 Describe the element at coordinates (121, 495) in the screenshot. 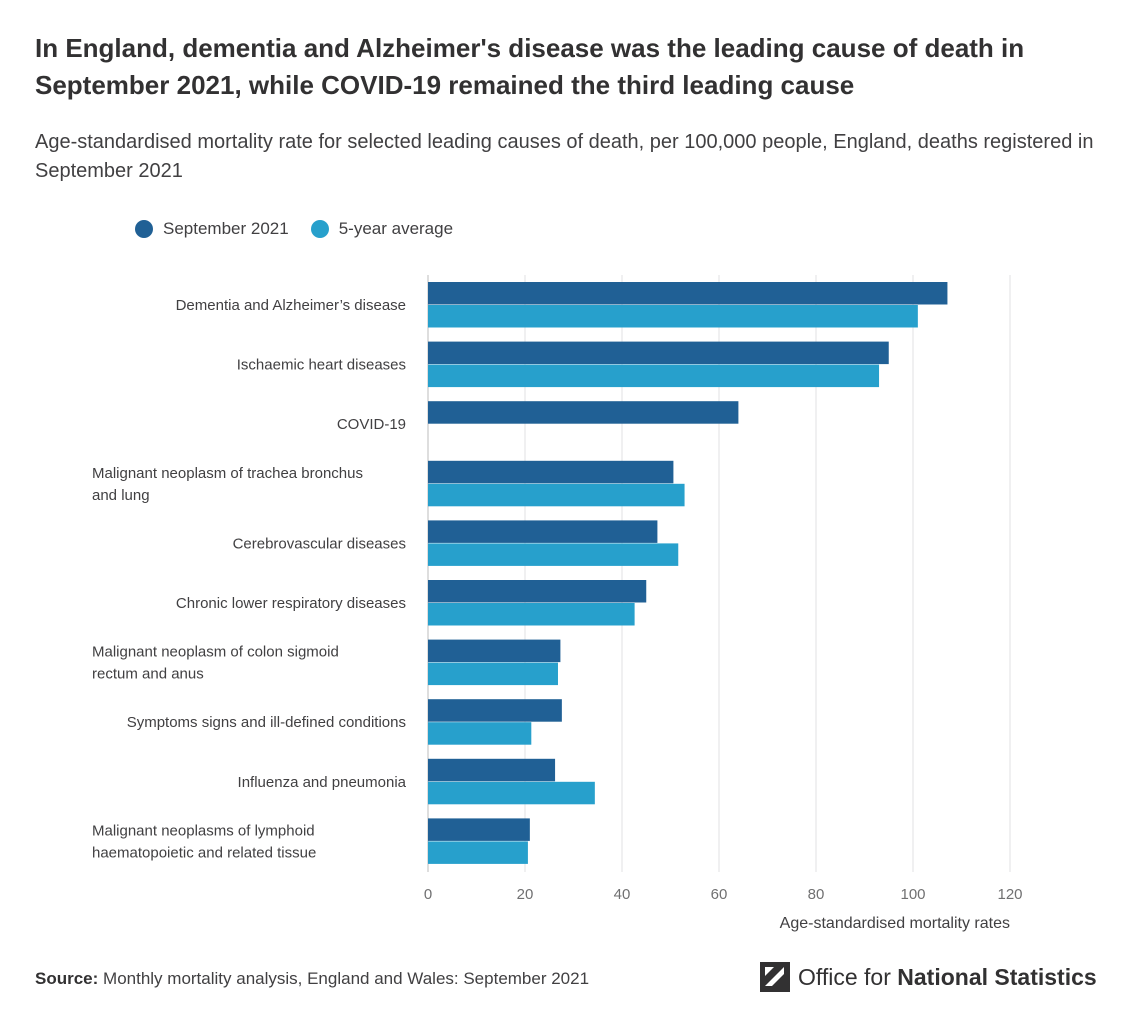

I see `category-label-3-line-1: and lung` at that location.